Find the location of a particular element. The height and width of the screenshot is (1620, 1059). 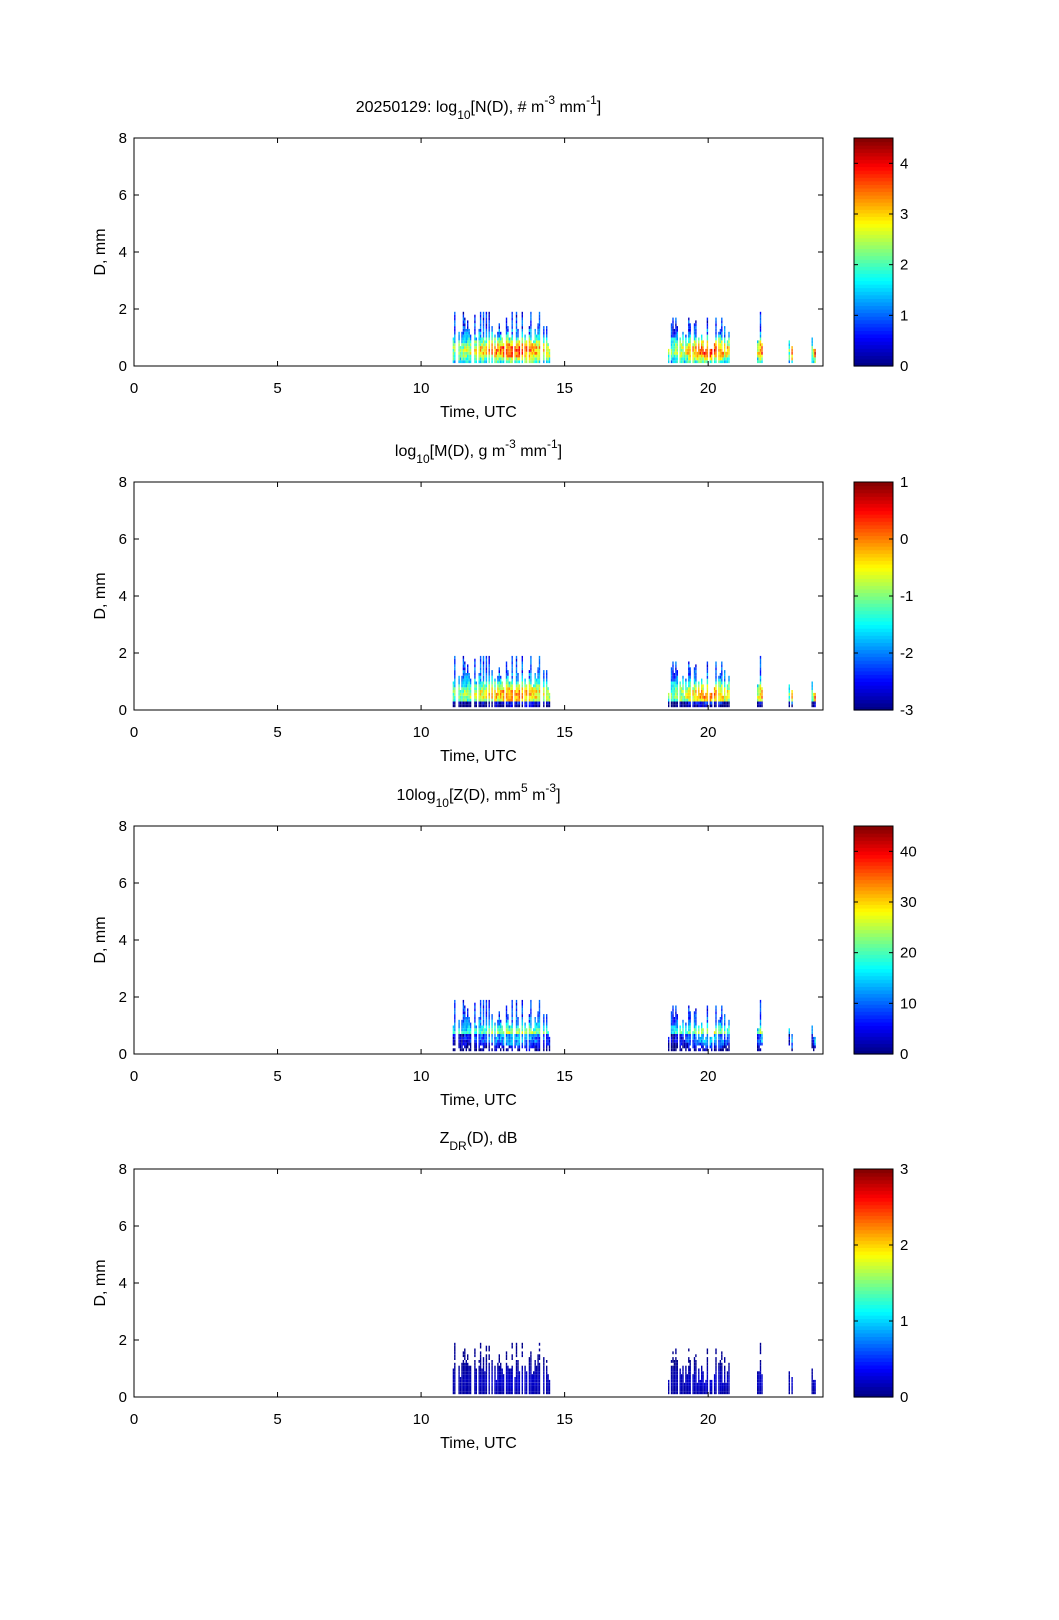

y-tick-label: 8 is located at coordinates (123, 826).